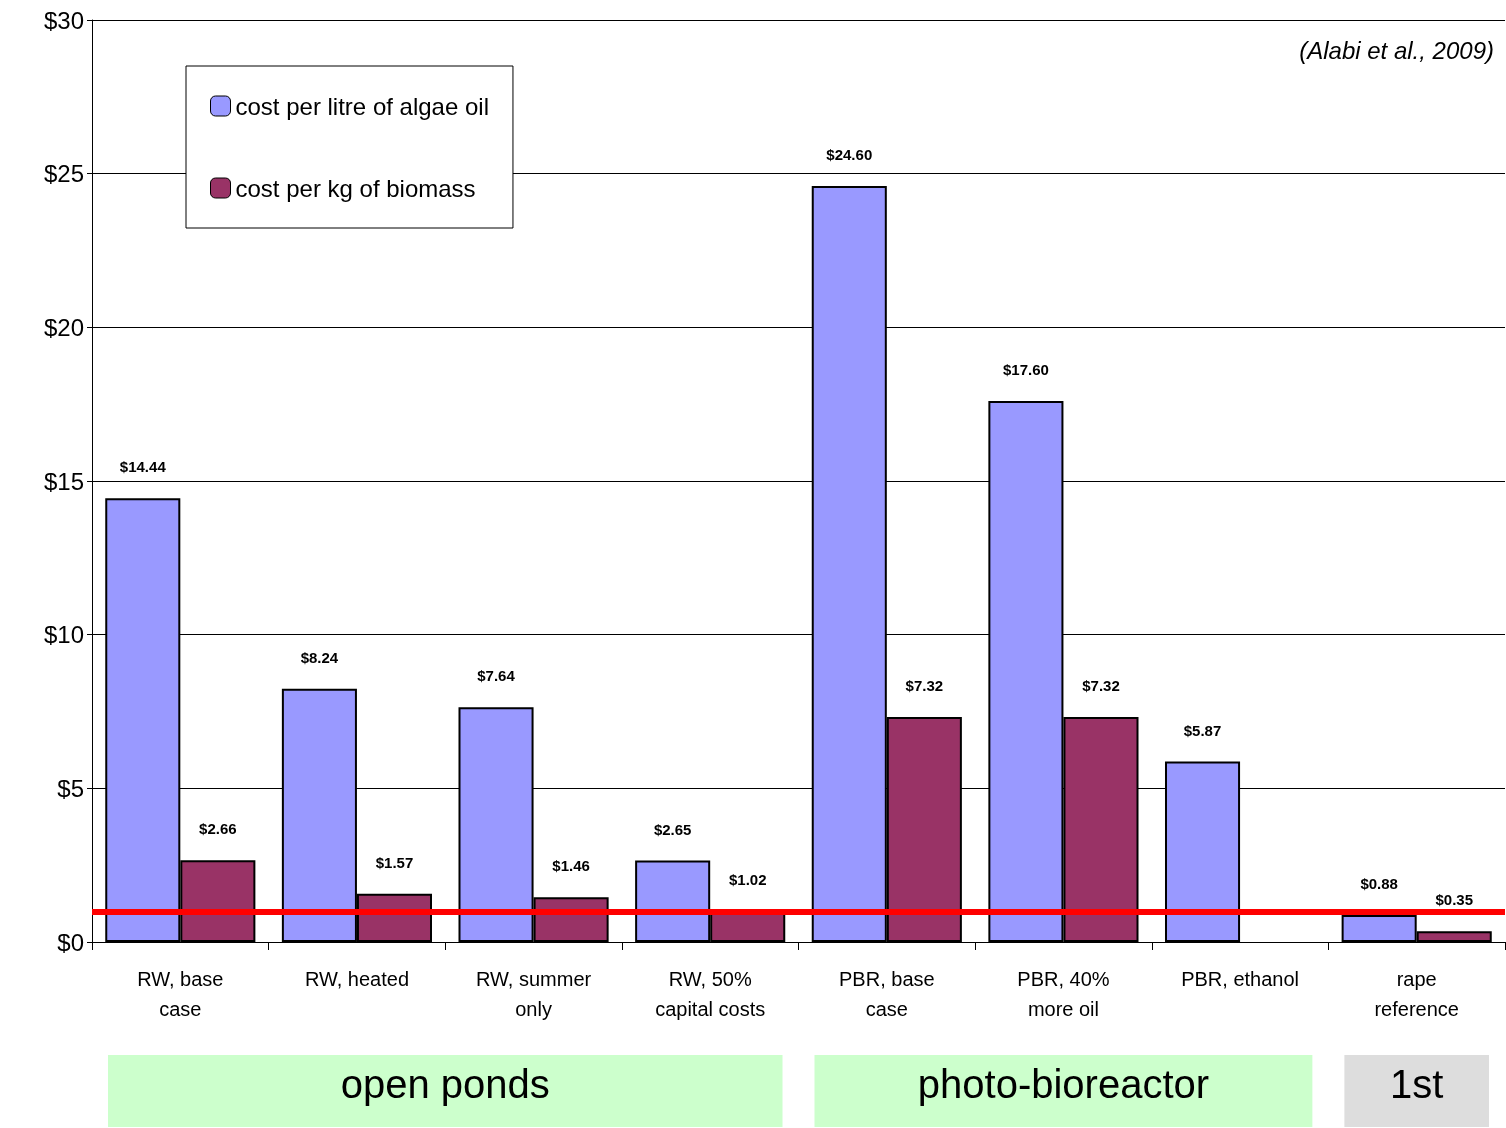 This screenshot has width=1506, height=1128. Describe the element at coordinates (362, 106) in the screenshot. I see `legend-label: cost per litre of algae oil` at that location.